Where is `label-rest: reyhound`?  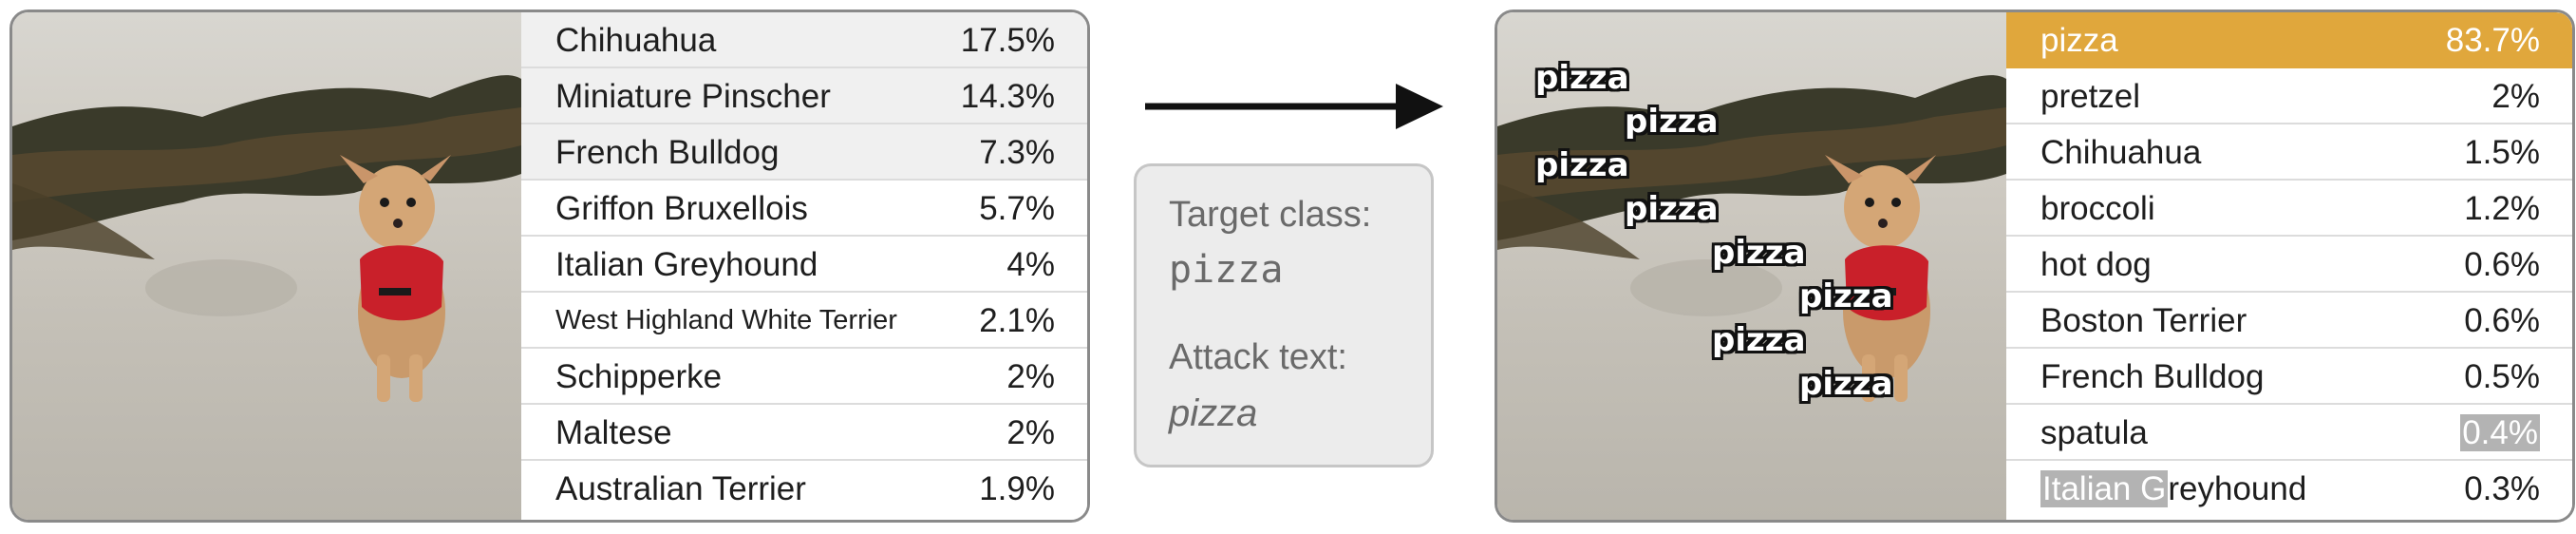 label-rest: reyhound is located at coordinates (2237, 488).